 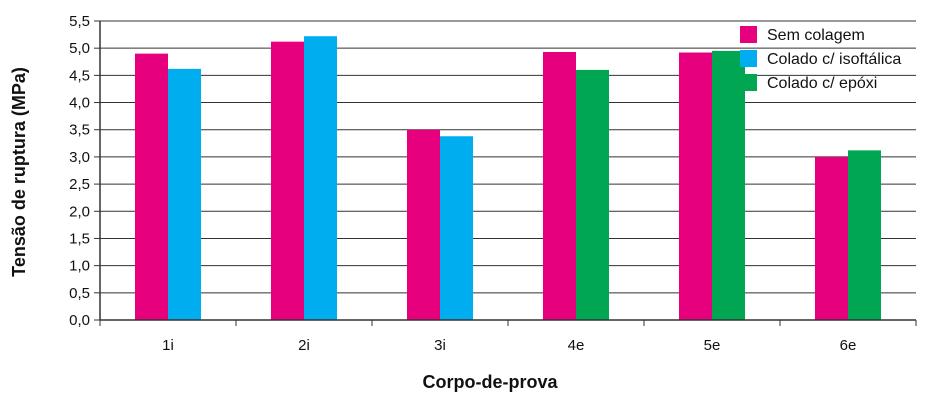 I want to click on y-tick-label: 3,0, so click(x=79, y=157).